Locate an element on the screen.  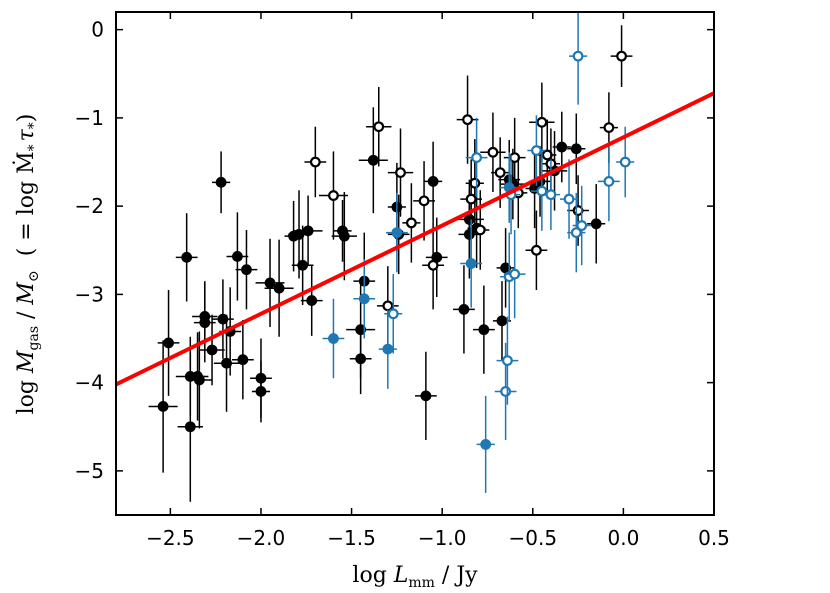
x-tick-label: −0.5 is located at coordinates (532, 538).